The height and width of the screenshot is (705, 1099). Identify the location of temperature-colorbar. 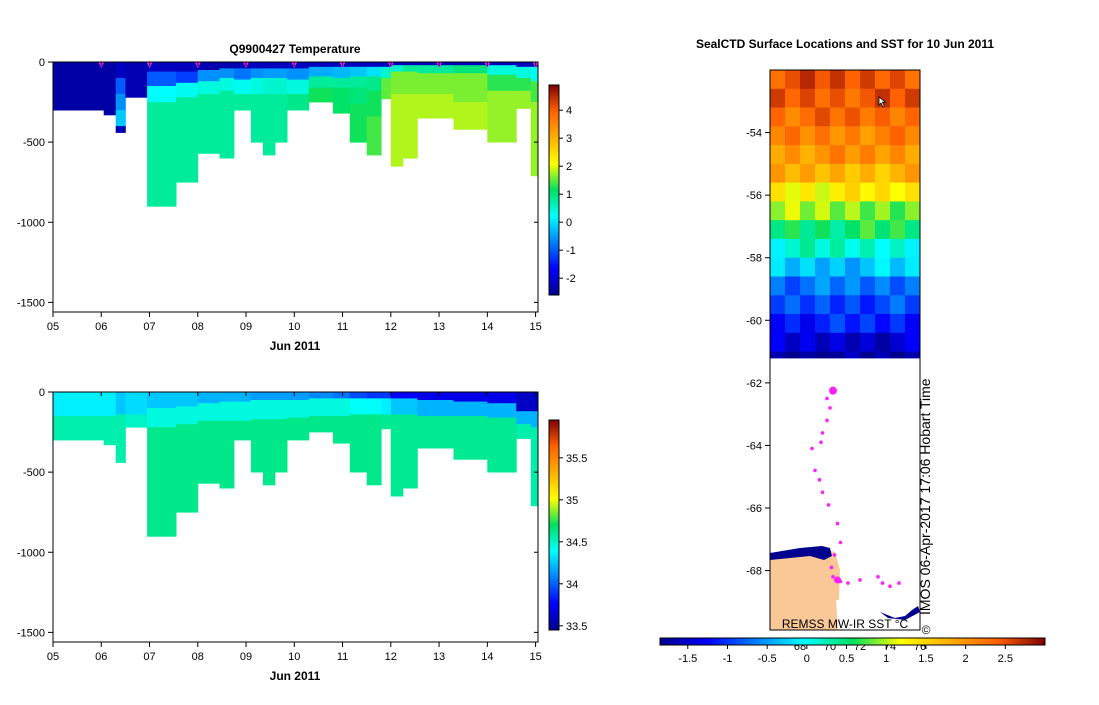
(554, 190).